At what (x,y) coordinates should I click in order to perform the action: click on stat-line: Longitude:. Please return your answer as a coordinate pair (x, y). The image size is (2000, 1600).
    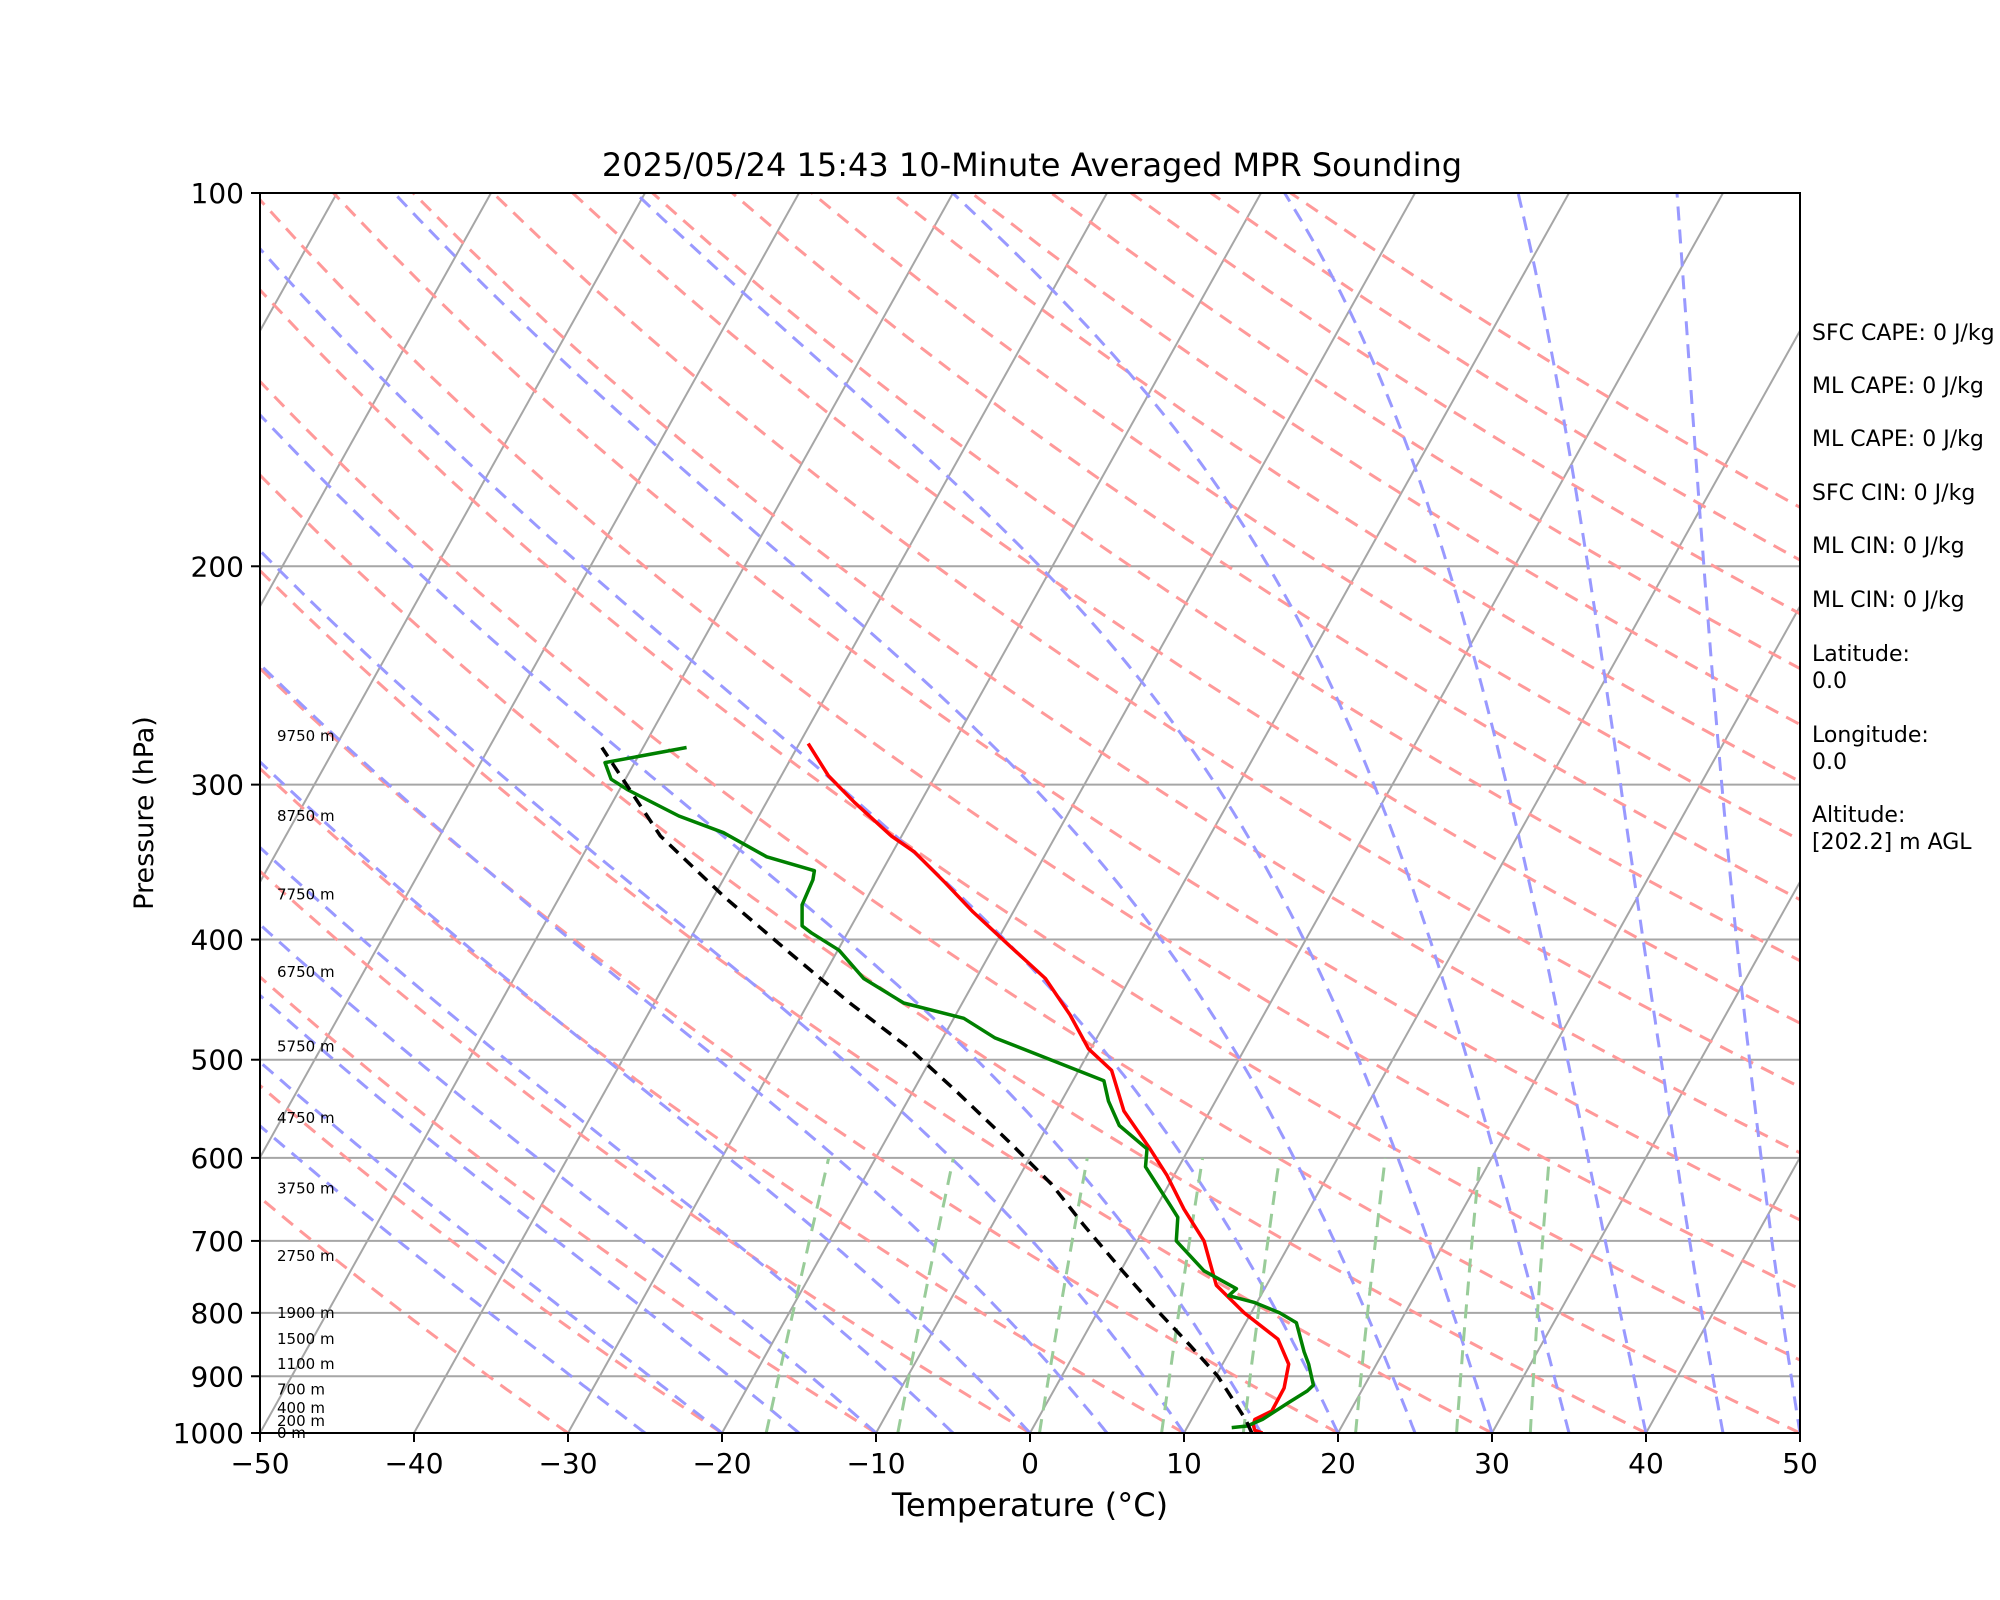
    Looking at the image, I should click on (1870, 735).